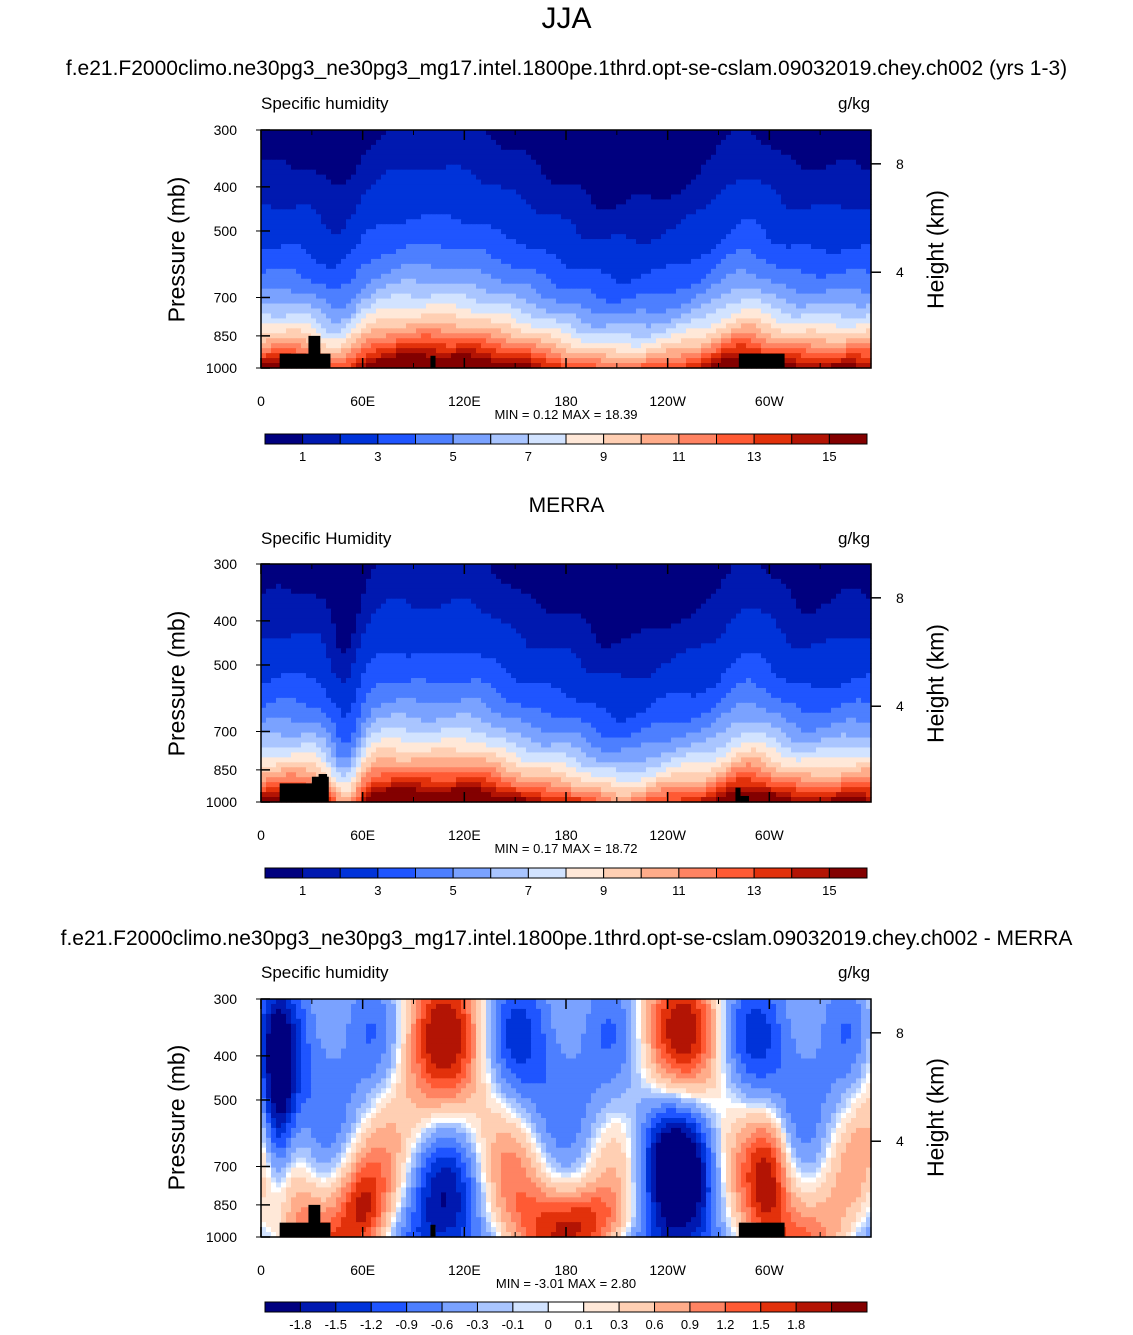 This screenshot has width=1133, height=1335. I want to click on panel-1-stats: MIN = 0.12 MAX = 18.39, so click(565, 414).